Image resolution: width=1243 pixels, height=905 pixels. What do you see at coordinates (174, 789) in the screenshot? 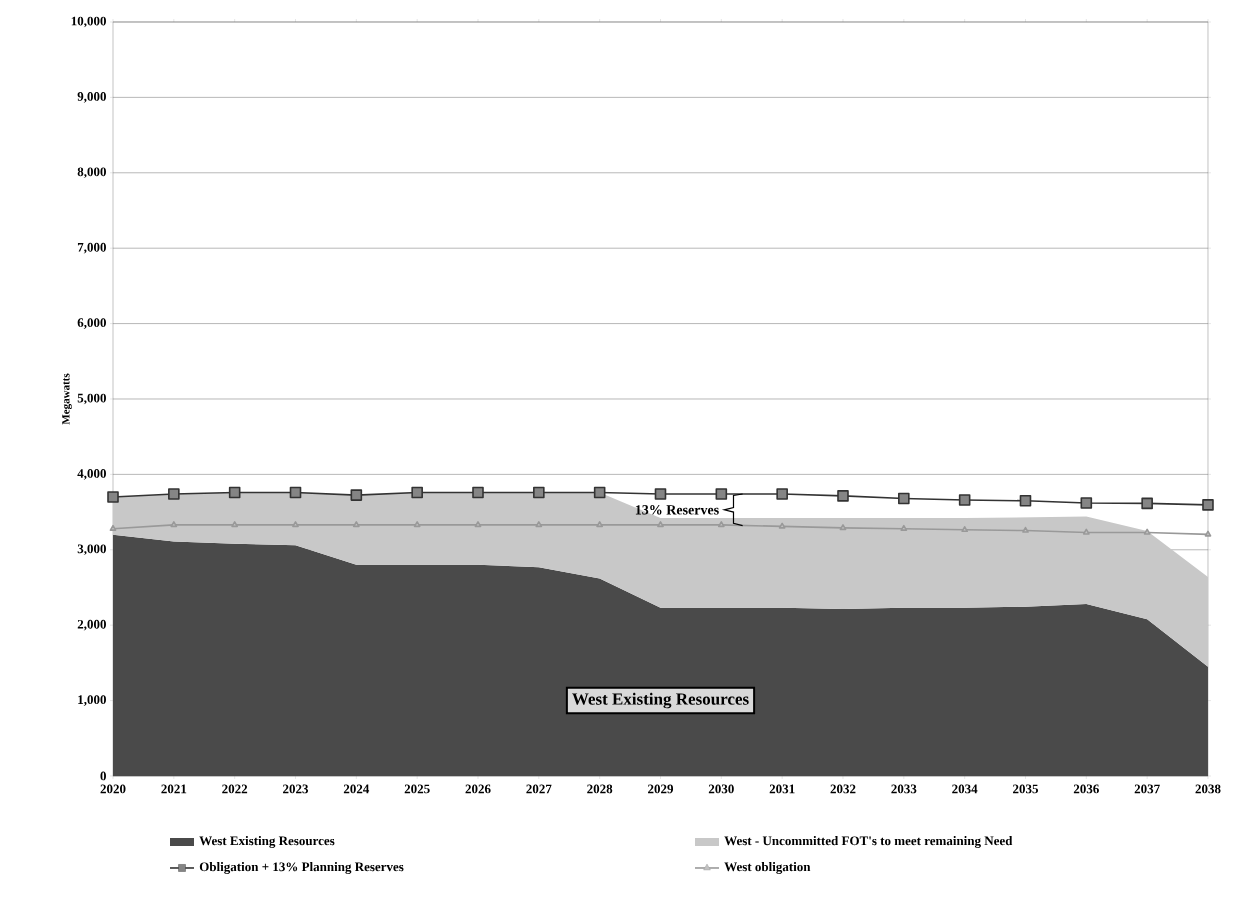
I see `x-tick-label: 2021` at bounding box center [174, 789].